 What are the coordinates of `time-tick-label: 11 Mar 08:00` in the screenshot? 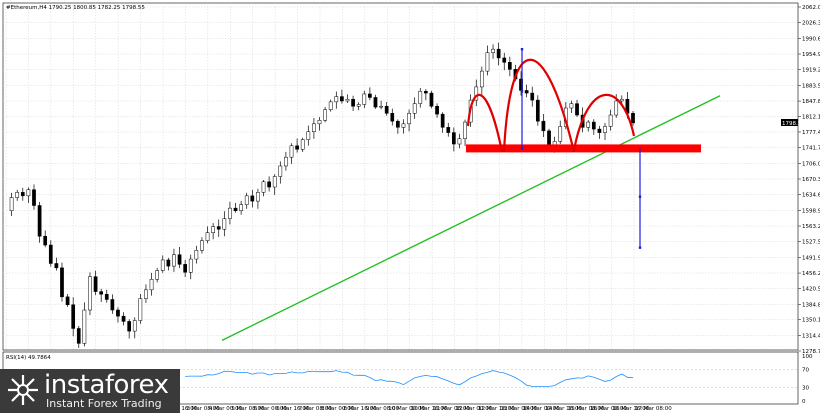 It's located at (451, 409).